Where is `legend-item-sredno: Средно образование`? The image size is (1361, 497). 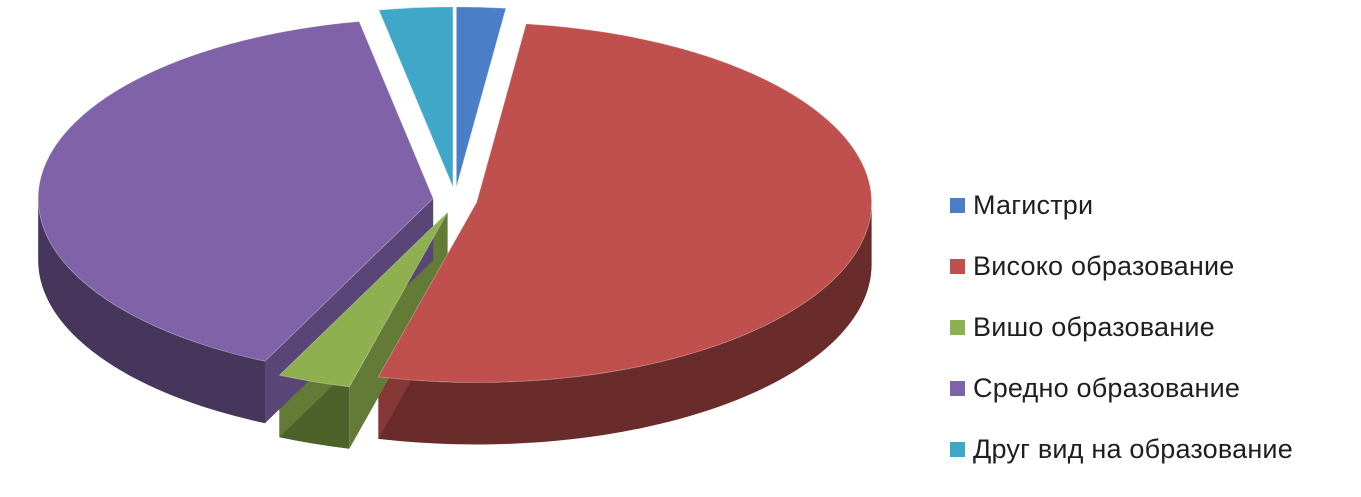 legend-item-sredno: Средно образование is located at coordinates (1121, 388).